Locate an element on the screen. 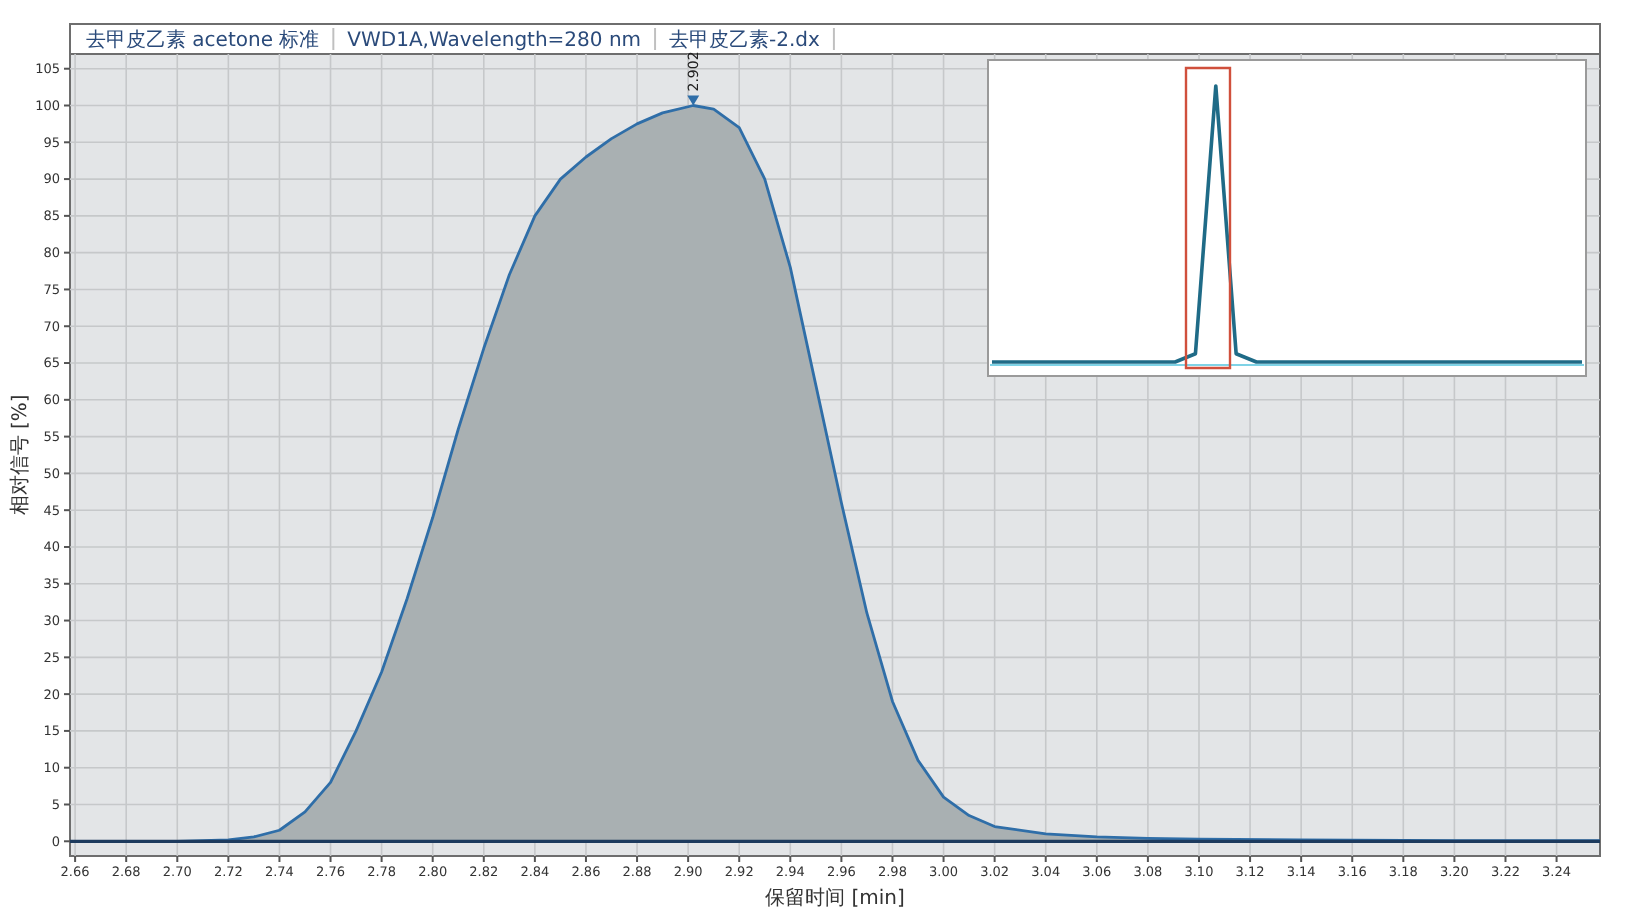 This screenshot has width=1628, height=910. x-axis-title: 保留时间 [min] is located at coordinates (835, 898).